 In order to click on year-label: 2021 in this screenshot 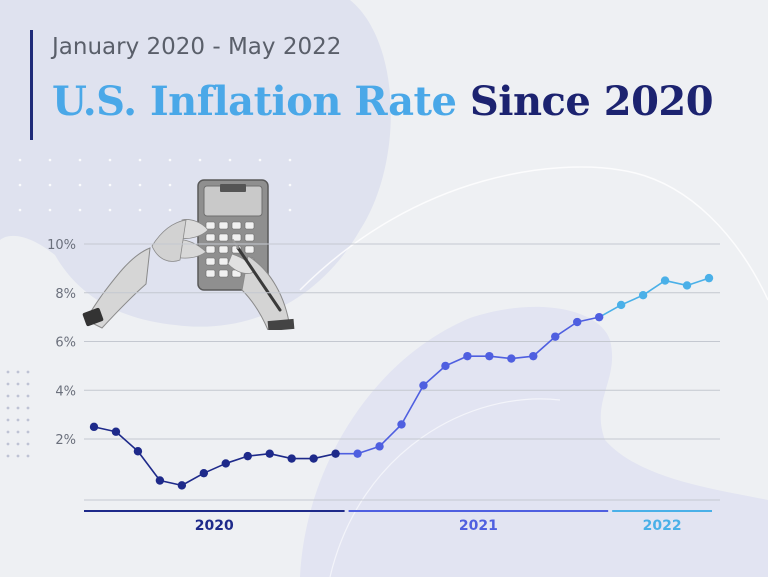, I will do `click(478, 526)`.